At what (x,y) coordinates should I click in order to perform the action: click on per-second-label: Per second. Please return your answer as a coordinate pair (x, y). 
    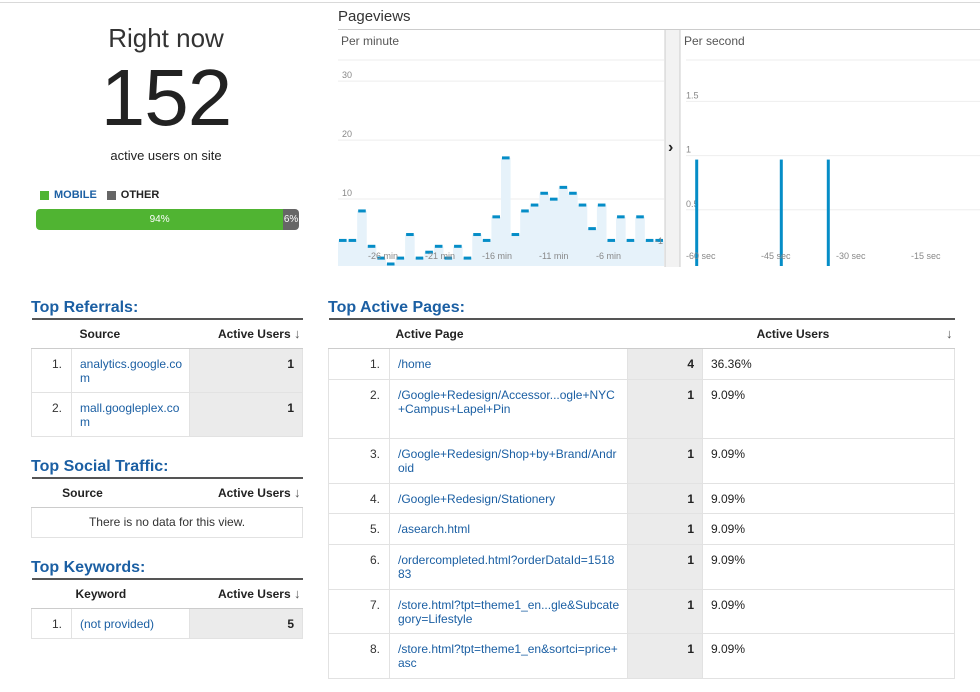
    Looking at the image, I should click on (714, 41).